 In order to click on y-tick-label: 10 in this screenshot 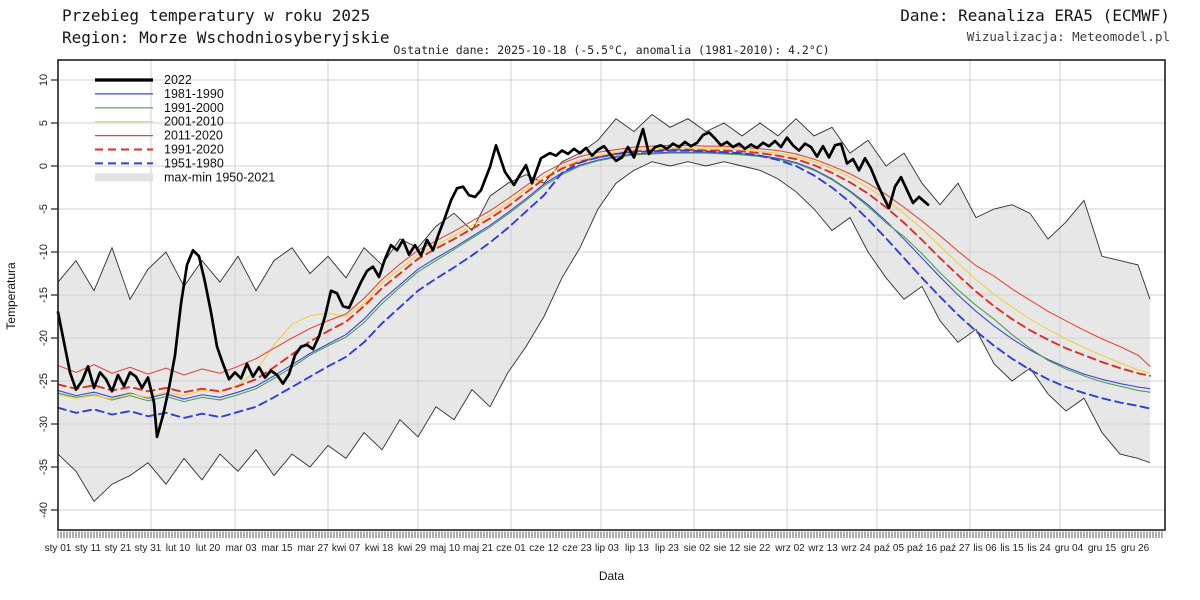, I will do `click(44, 80)`.